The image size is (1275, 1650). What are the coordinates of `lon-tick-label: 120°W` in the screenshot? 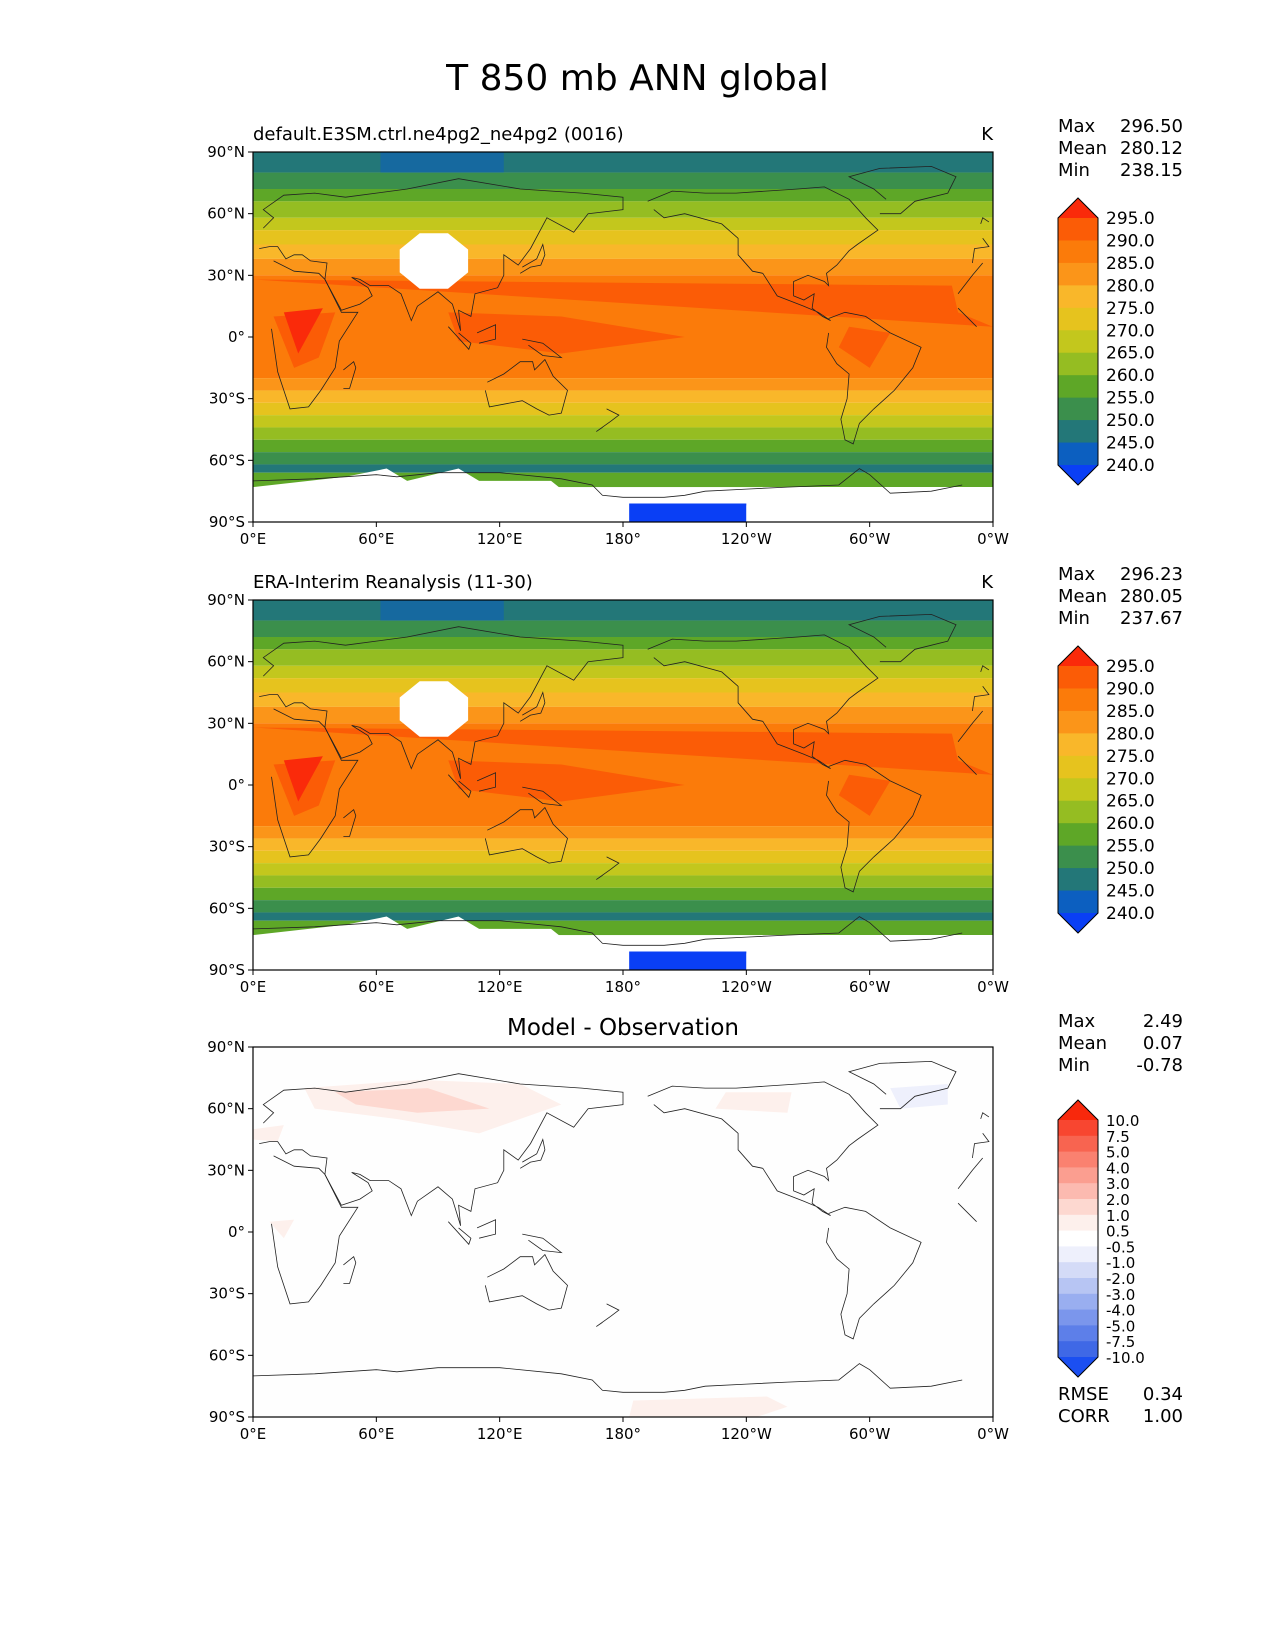 It's located at (746, 1434).